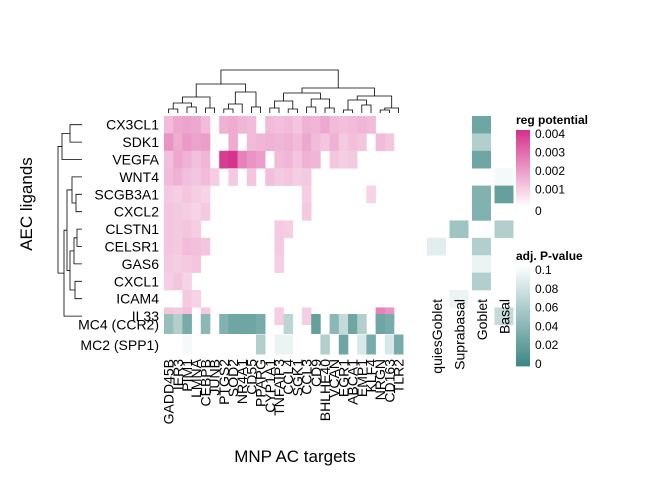 The image size is (672, 480). I want to click on heat-cell-CX3CL1-CD9, so click(316, 125).